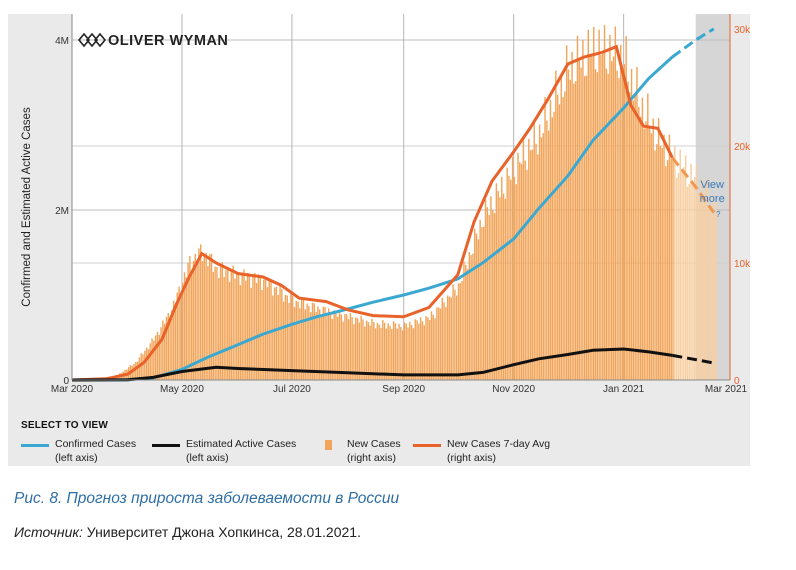  Describe the element at coordinates (712, 199) in the screenshot. I see `view-more-link: more` at that location.